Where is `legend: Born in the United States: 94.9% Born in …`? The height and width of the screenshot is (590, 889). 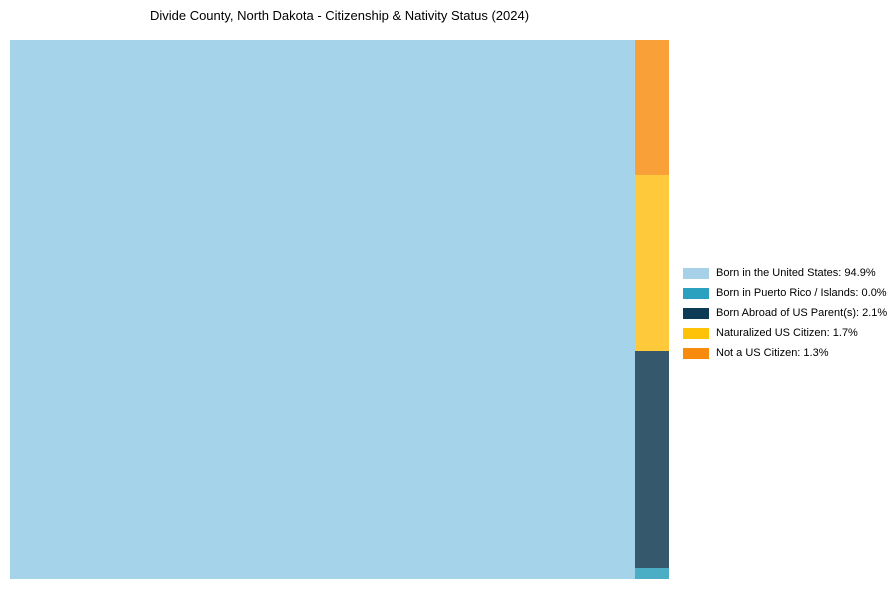
legend: Born in the United States: 94.9% Born in … is located at coordinates (785, 313).